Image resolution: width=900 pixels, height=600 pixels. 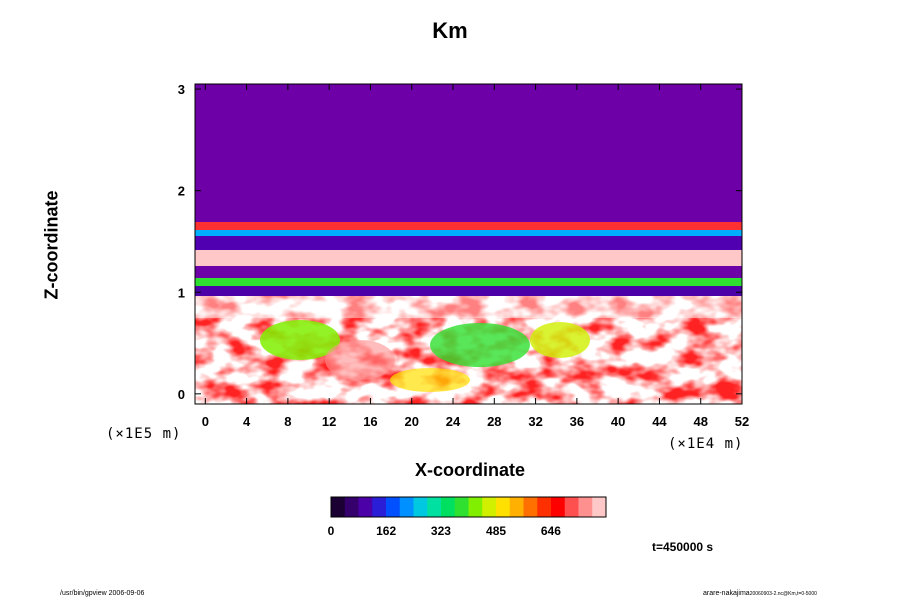 What do you see at coordinates (331, 531) in the screenshot?
I see `colorbar-tick-label: 0` at bounding box center [331, 531].